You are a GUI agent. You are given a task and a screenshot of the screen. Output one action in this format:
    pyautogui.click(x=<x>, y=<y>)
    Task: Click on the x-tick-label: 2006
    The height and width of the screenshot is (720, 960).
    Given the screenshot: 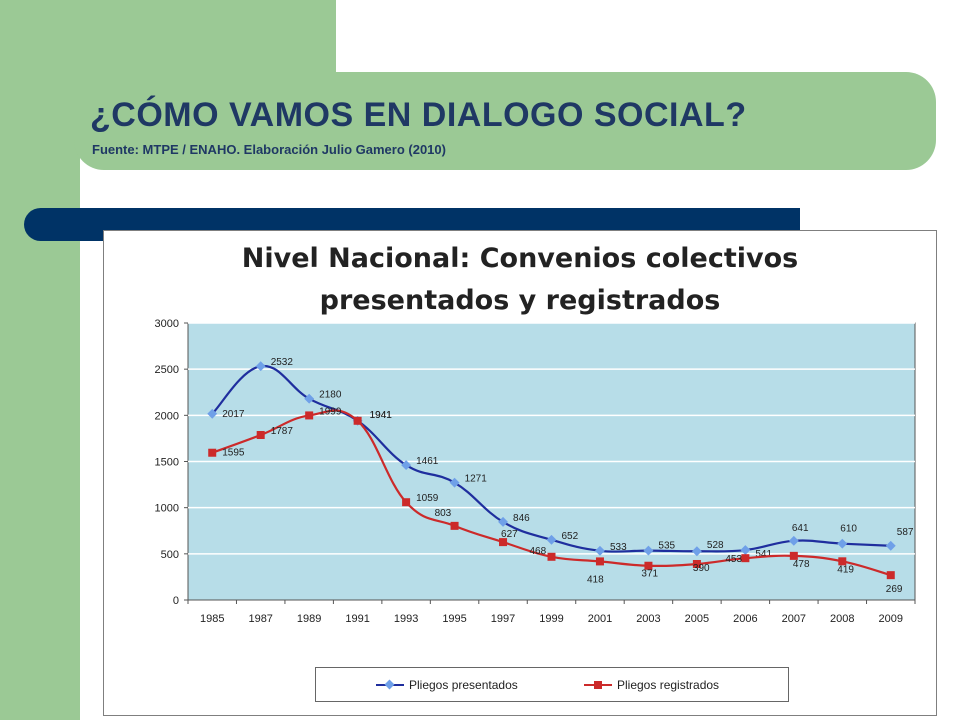 What is the action you would take?
    pyautogui.click(x=745, y=619)
    